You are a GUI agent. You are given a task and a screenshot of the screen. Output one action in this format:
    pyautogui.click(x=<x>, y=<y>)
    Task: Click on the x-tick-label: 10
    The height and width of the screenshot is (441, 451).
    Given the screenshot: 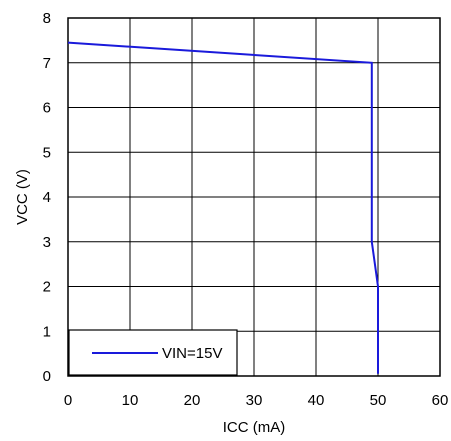 What is the action you would take?
    pyautogui.click(x=130, y=400)
    